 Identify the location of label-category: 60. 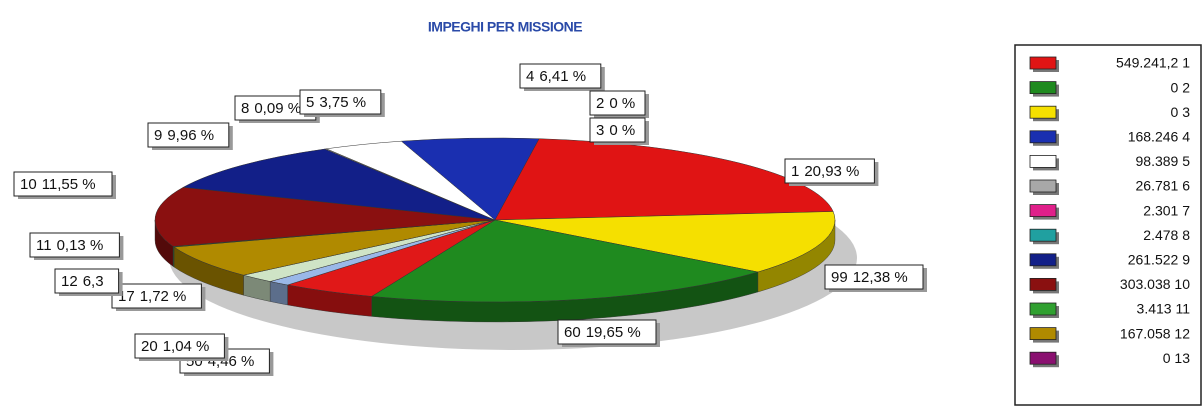
(572, 332).